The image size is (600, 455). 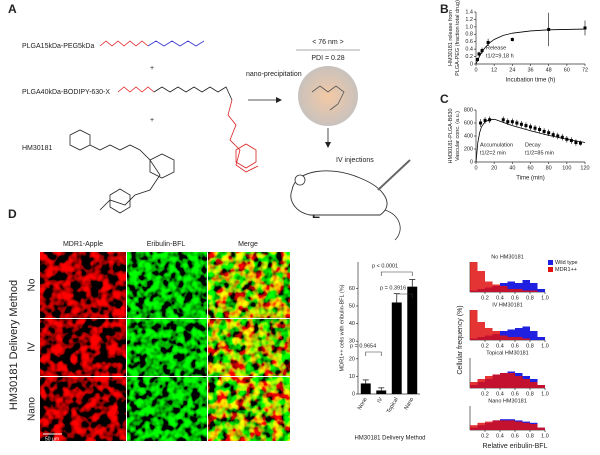 What do you see at coordinates (152, 68) in the screenshot?
I see `plus: +` at bounding box center [152, 68].